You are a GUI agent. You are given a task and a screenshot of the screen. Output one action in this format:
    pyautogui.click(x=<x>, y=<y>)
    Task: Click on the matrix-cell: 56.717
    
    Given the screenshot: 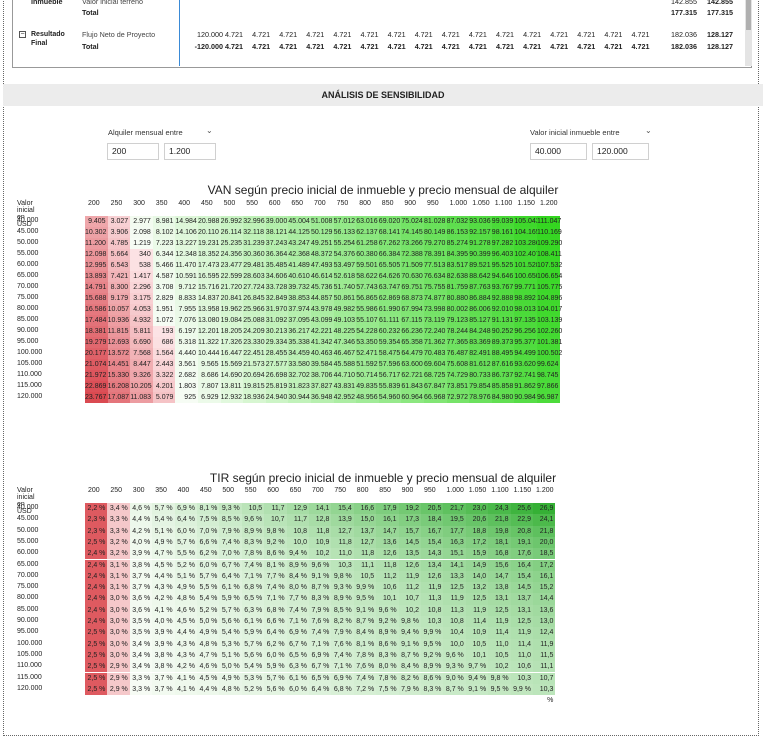 What is the action you would take?
    pyautogui.click(x=390, y=375)
    